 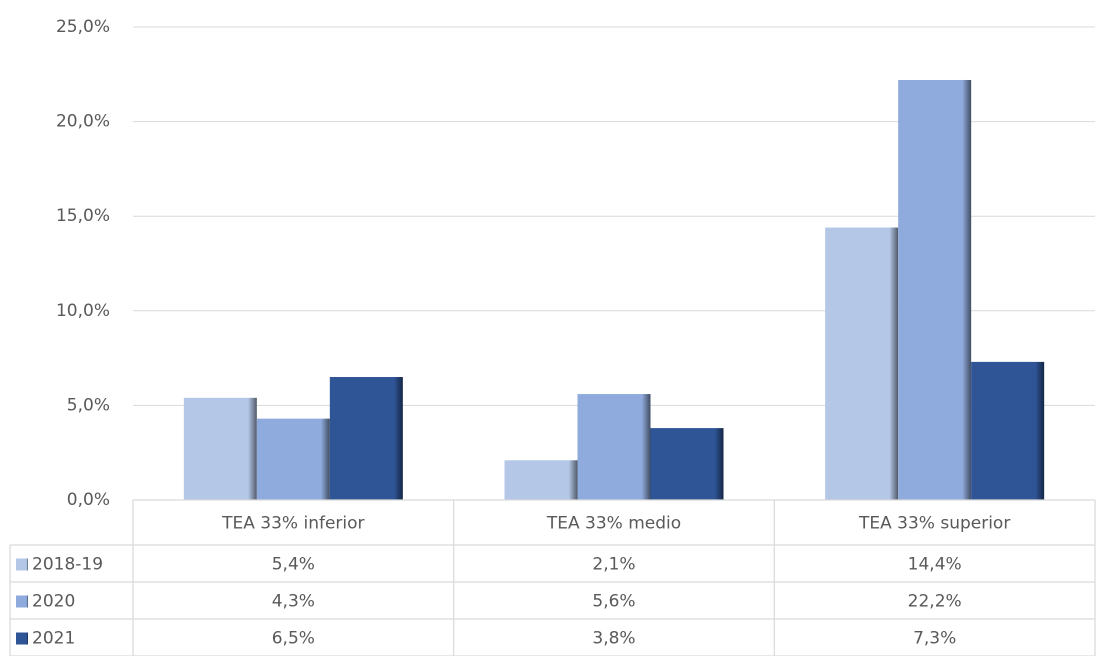 I want to click on y-tick-label: 15,0%, so click(x=83, y=216).